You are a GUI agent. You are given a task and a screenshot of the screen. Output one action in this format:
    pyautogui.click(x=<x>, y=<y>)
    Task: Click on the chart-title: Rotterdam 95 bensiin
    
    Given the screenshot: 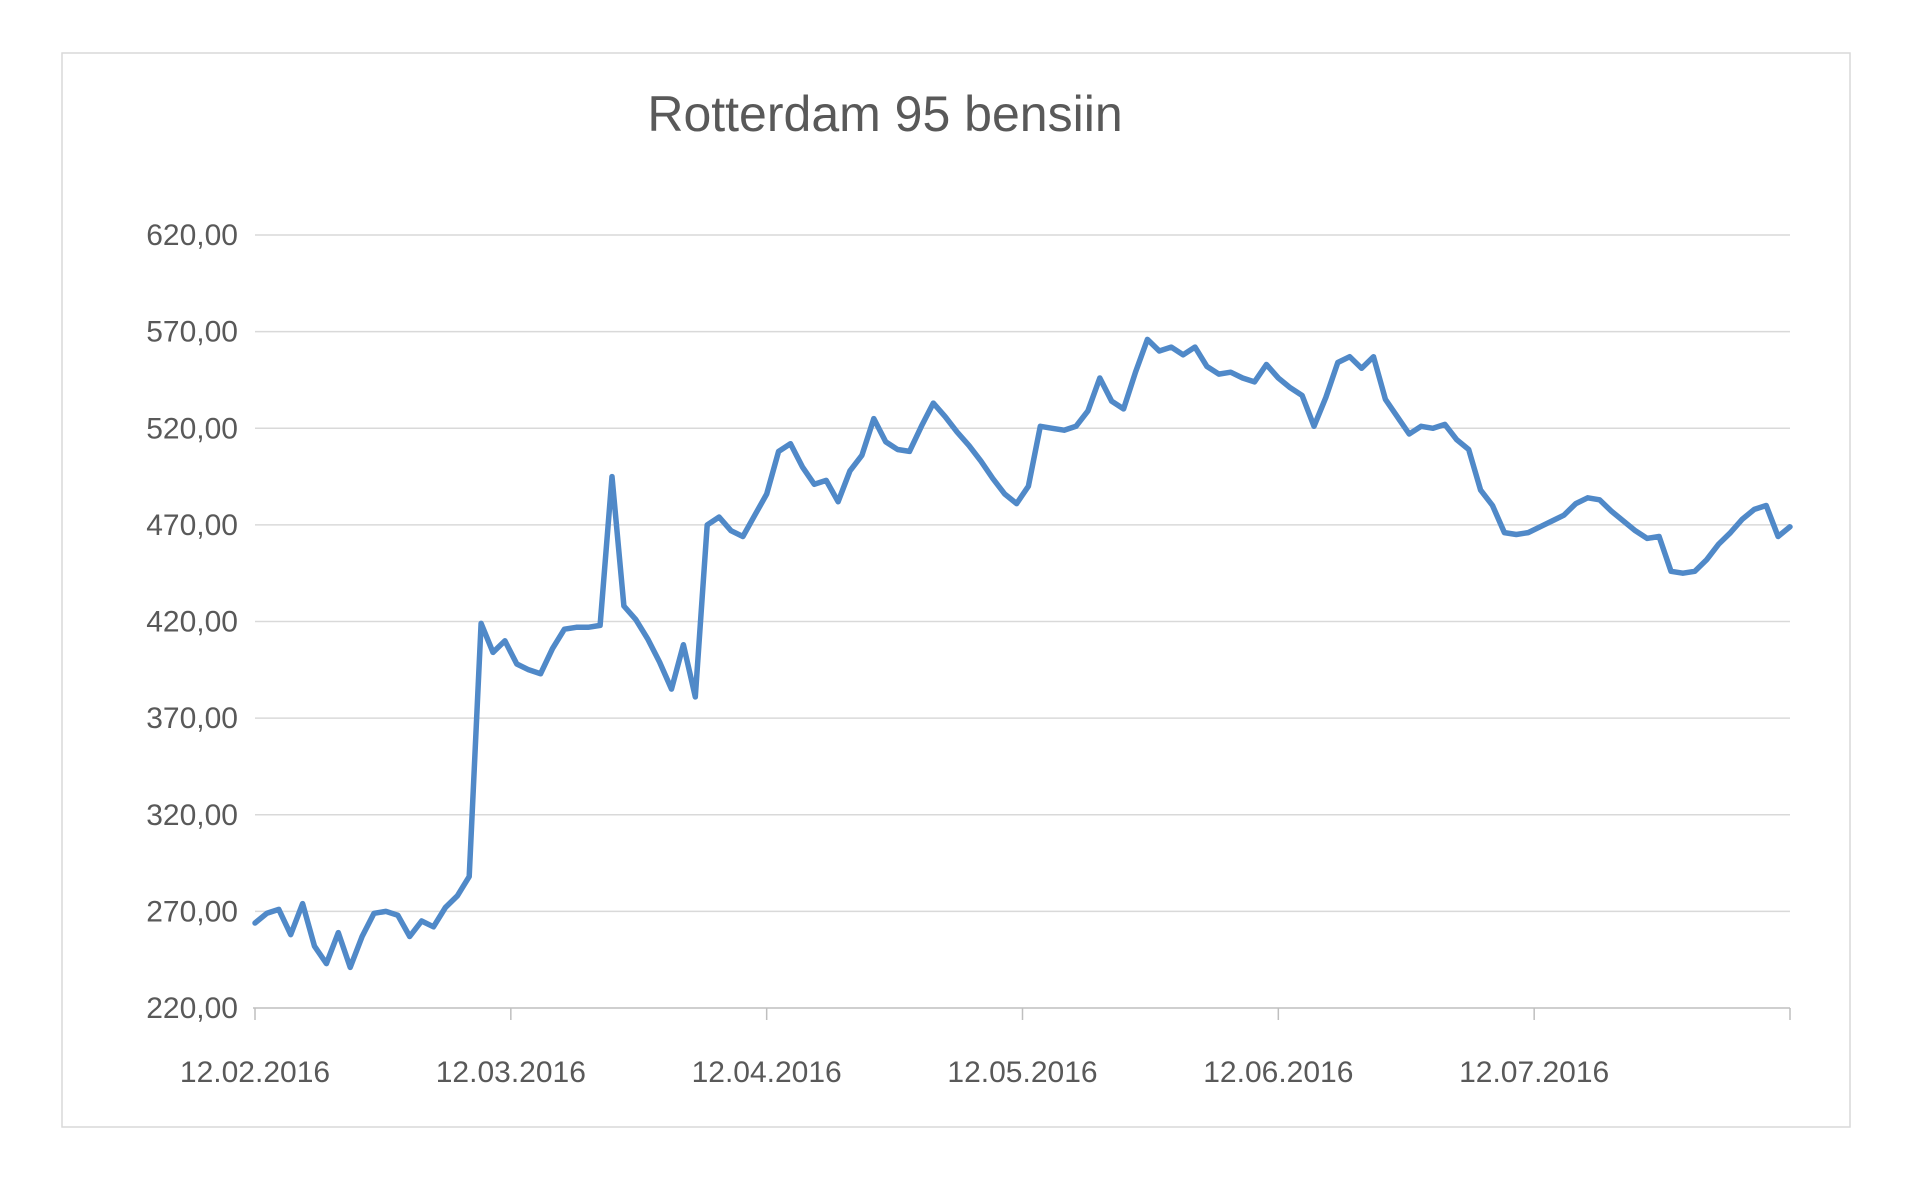 What is the action you would take?
    pyautogui.click(x=884, y=114)
    